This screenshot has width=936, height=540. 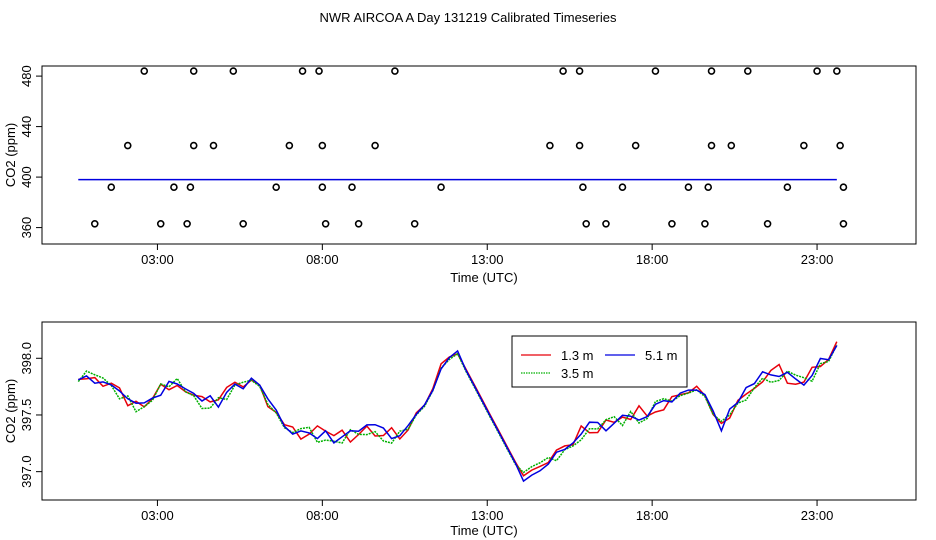 What do you see at coordinates (157, 259) in the screenshot?
I see `top-x-tick-label: 03:00` at bounding box center [157, 259].